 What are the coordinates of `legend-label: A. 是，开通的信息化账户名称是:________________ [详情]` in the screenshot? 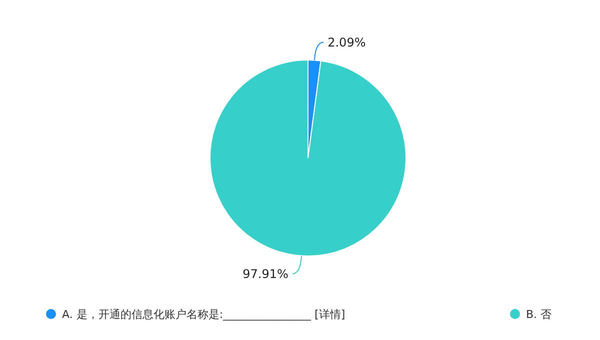 It's located at (204, 314).